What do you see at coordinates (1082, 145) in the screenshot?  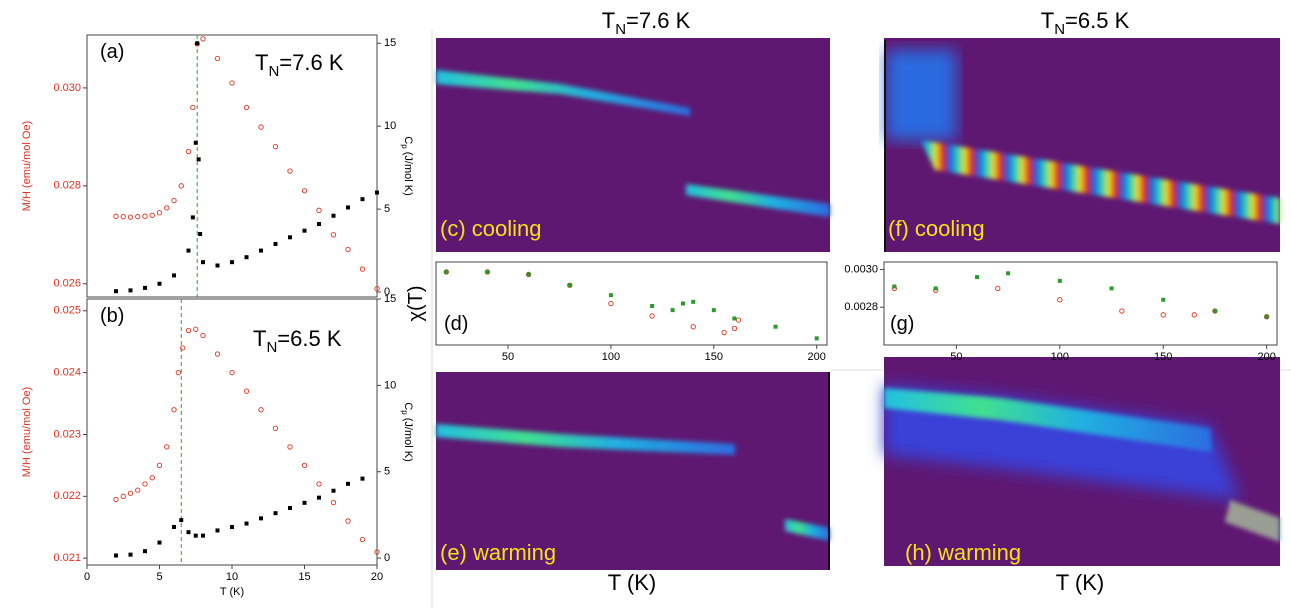 I see `heatmap` at bounding box center [1082, 145].